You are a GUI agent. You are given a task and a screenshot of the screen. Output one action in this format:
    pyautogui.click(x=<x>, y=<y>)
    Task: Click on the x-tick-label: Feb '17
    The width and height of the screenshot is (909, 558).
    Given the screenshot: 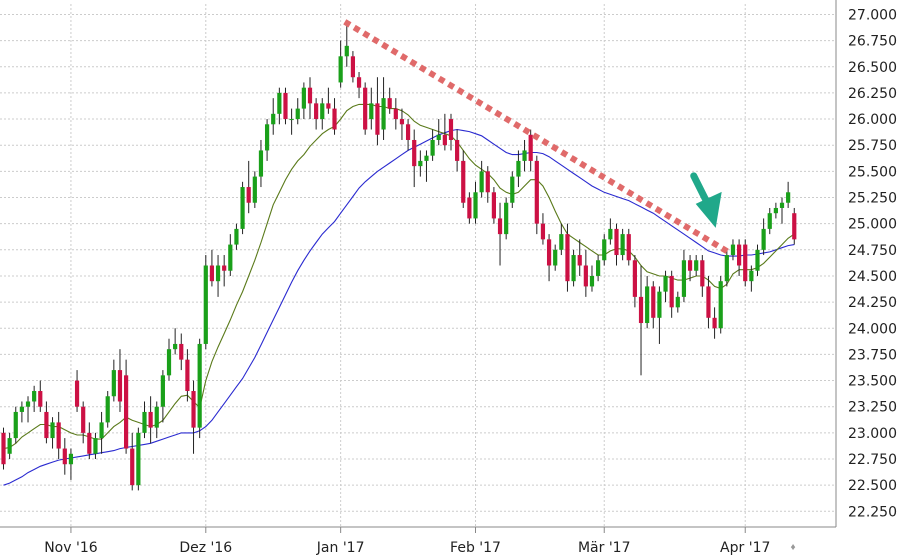 What is the action you would take?
    pyautogui.click(x=475, y=548)
    